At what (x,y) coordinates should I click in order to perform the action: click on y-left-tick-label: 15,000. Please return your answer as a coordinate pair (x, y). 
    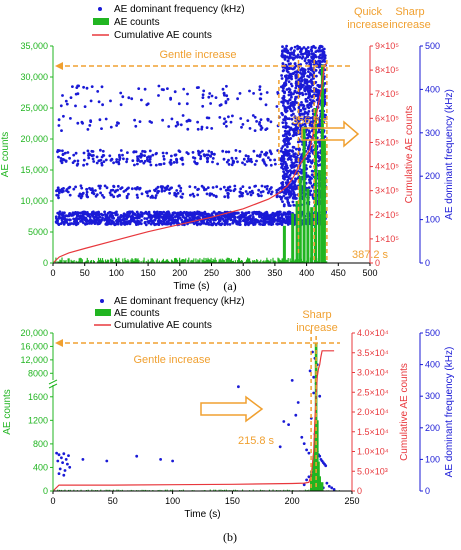
    Looking at the image, I should click on (34, 170).